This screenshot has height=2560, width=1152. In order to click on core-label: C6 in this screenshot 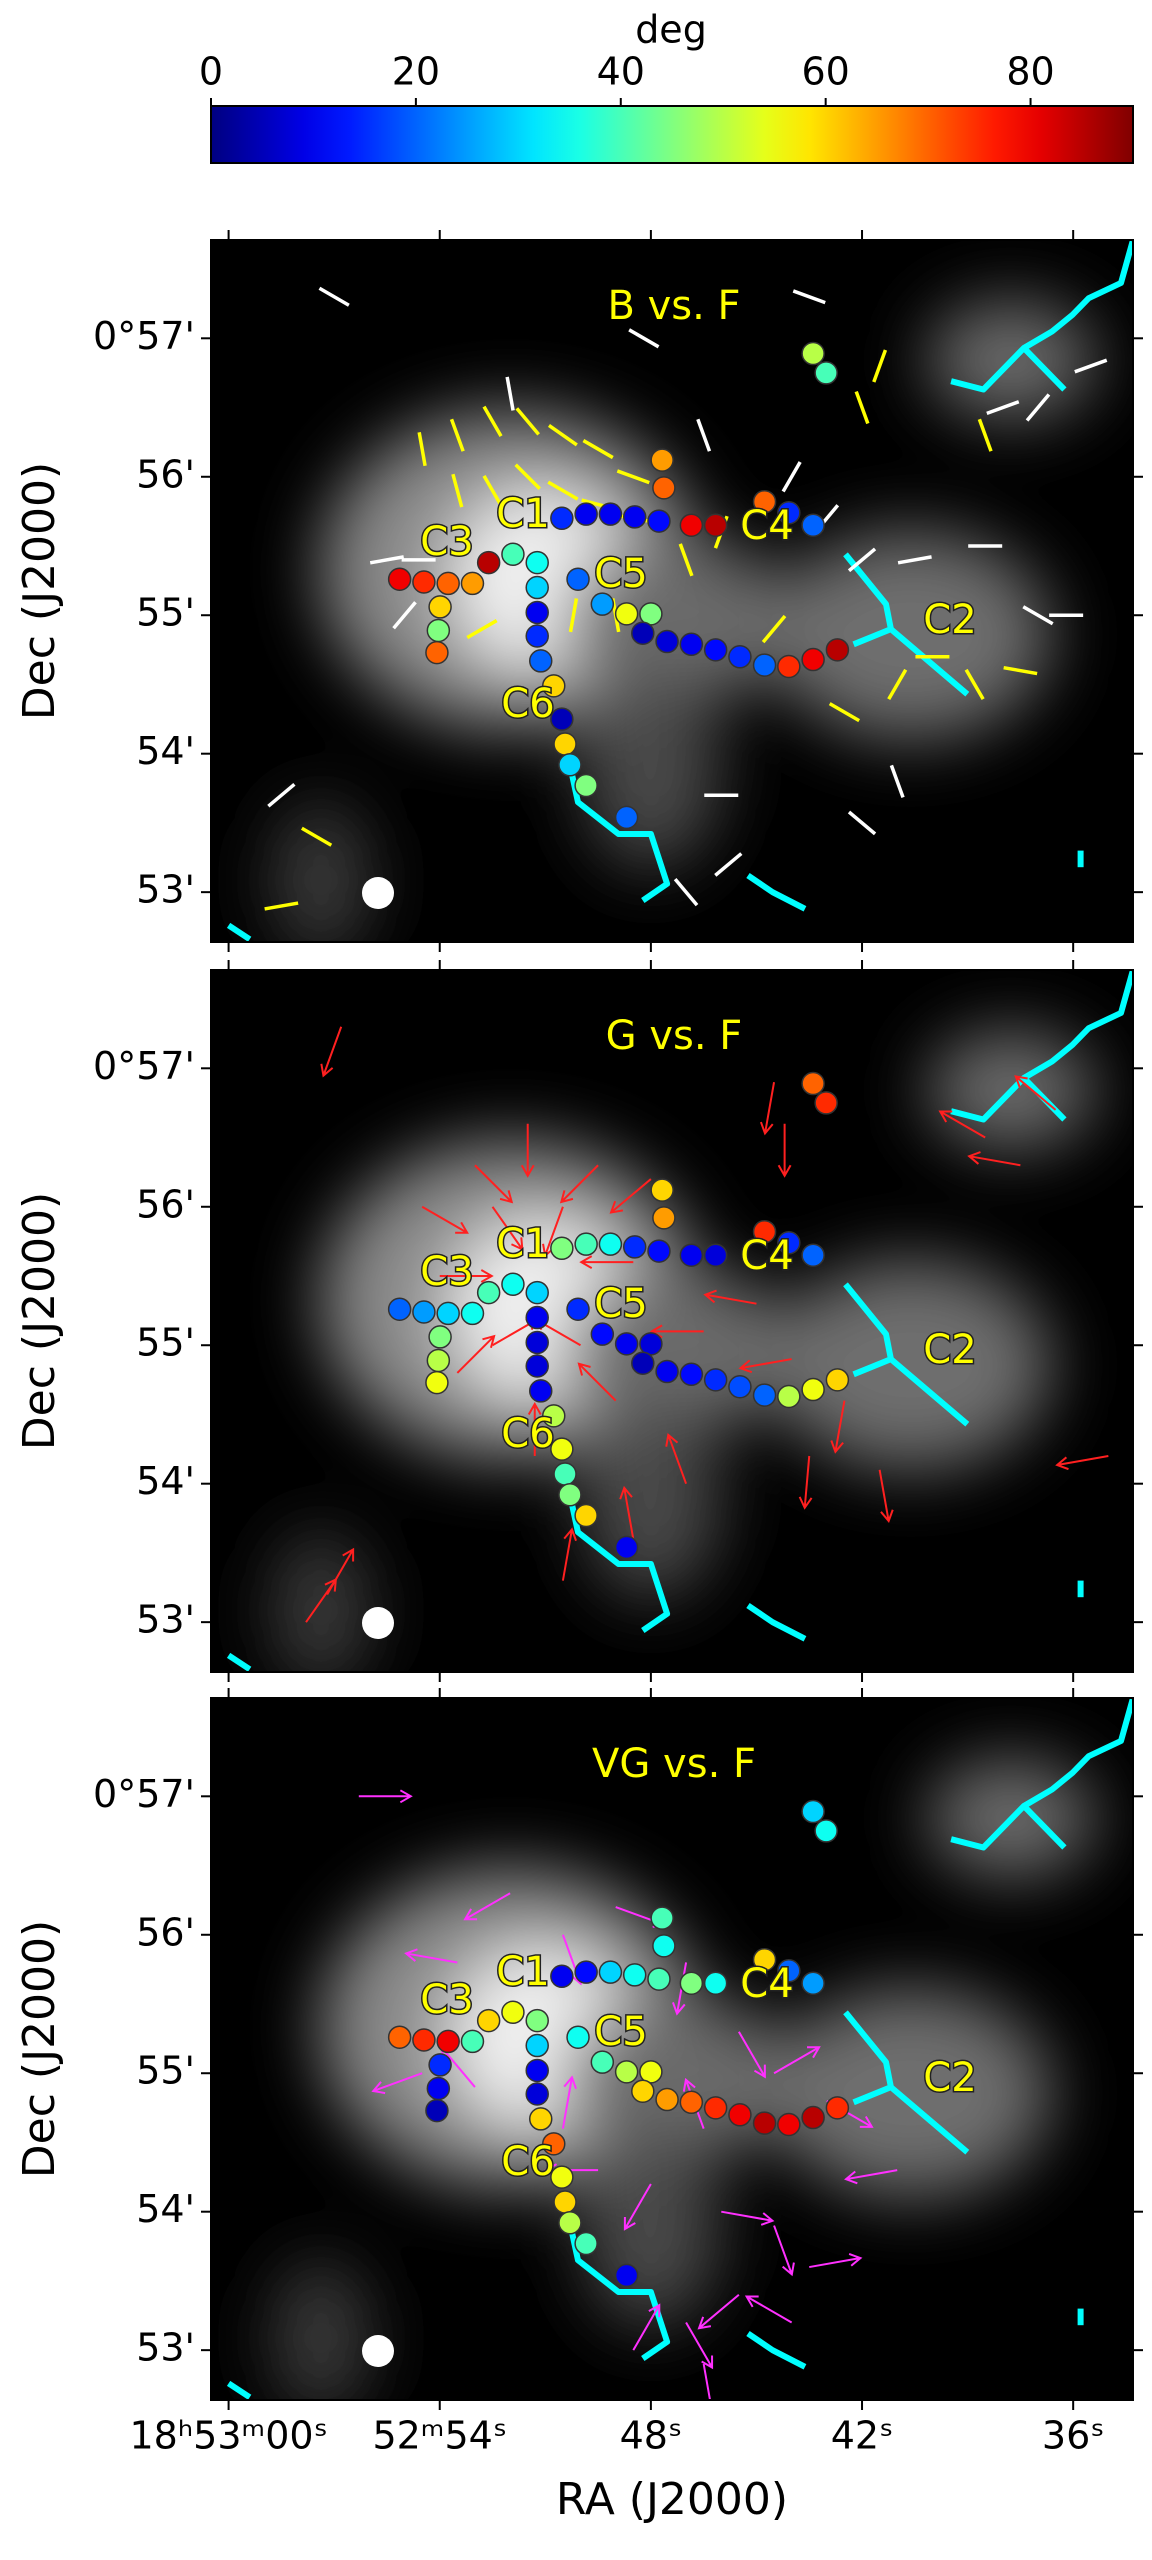, I will do `click(527, 1434)`.